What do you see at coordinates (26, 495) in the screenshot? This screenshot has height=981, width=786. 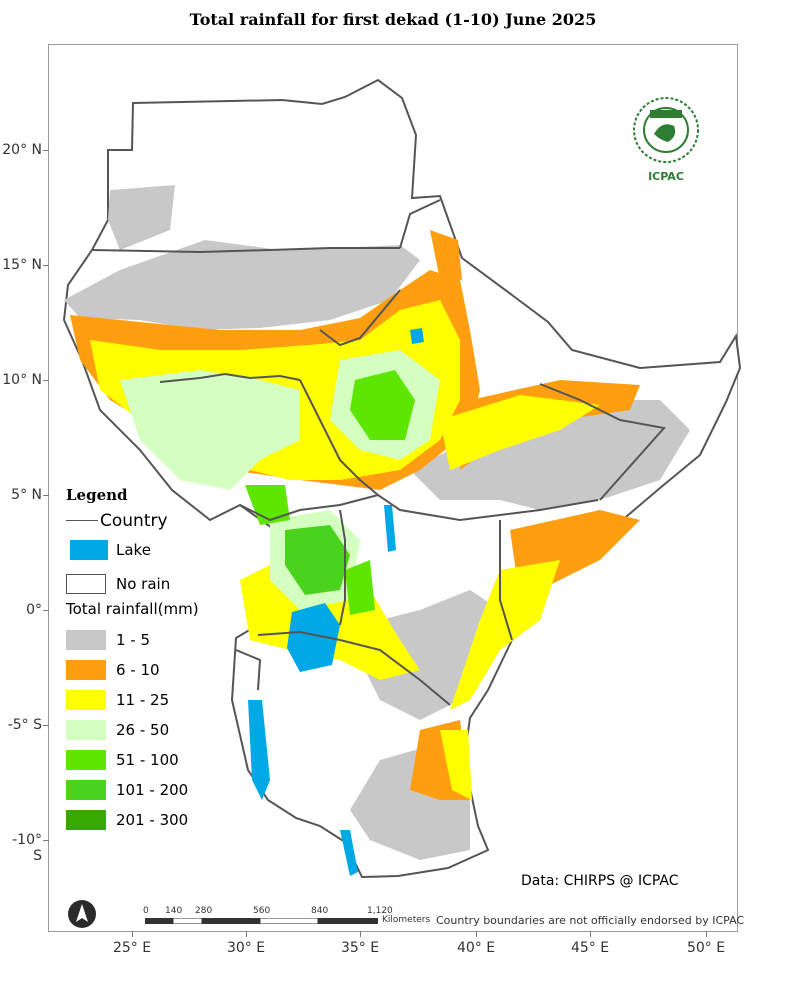 I see `lat-label-5n: 5° N` at bounding box center [26, 495].